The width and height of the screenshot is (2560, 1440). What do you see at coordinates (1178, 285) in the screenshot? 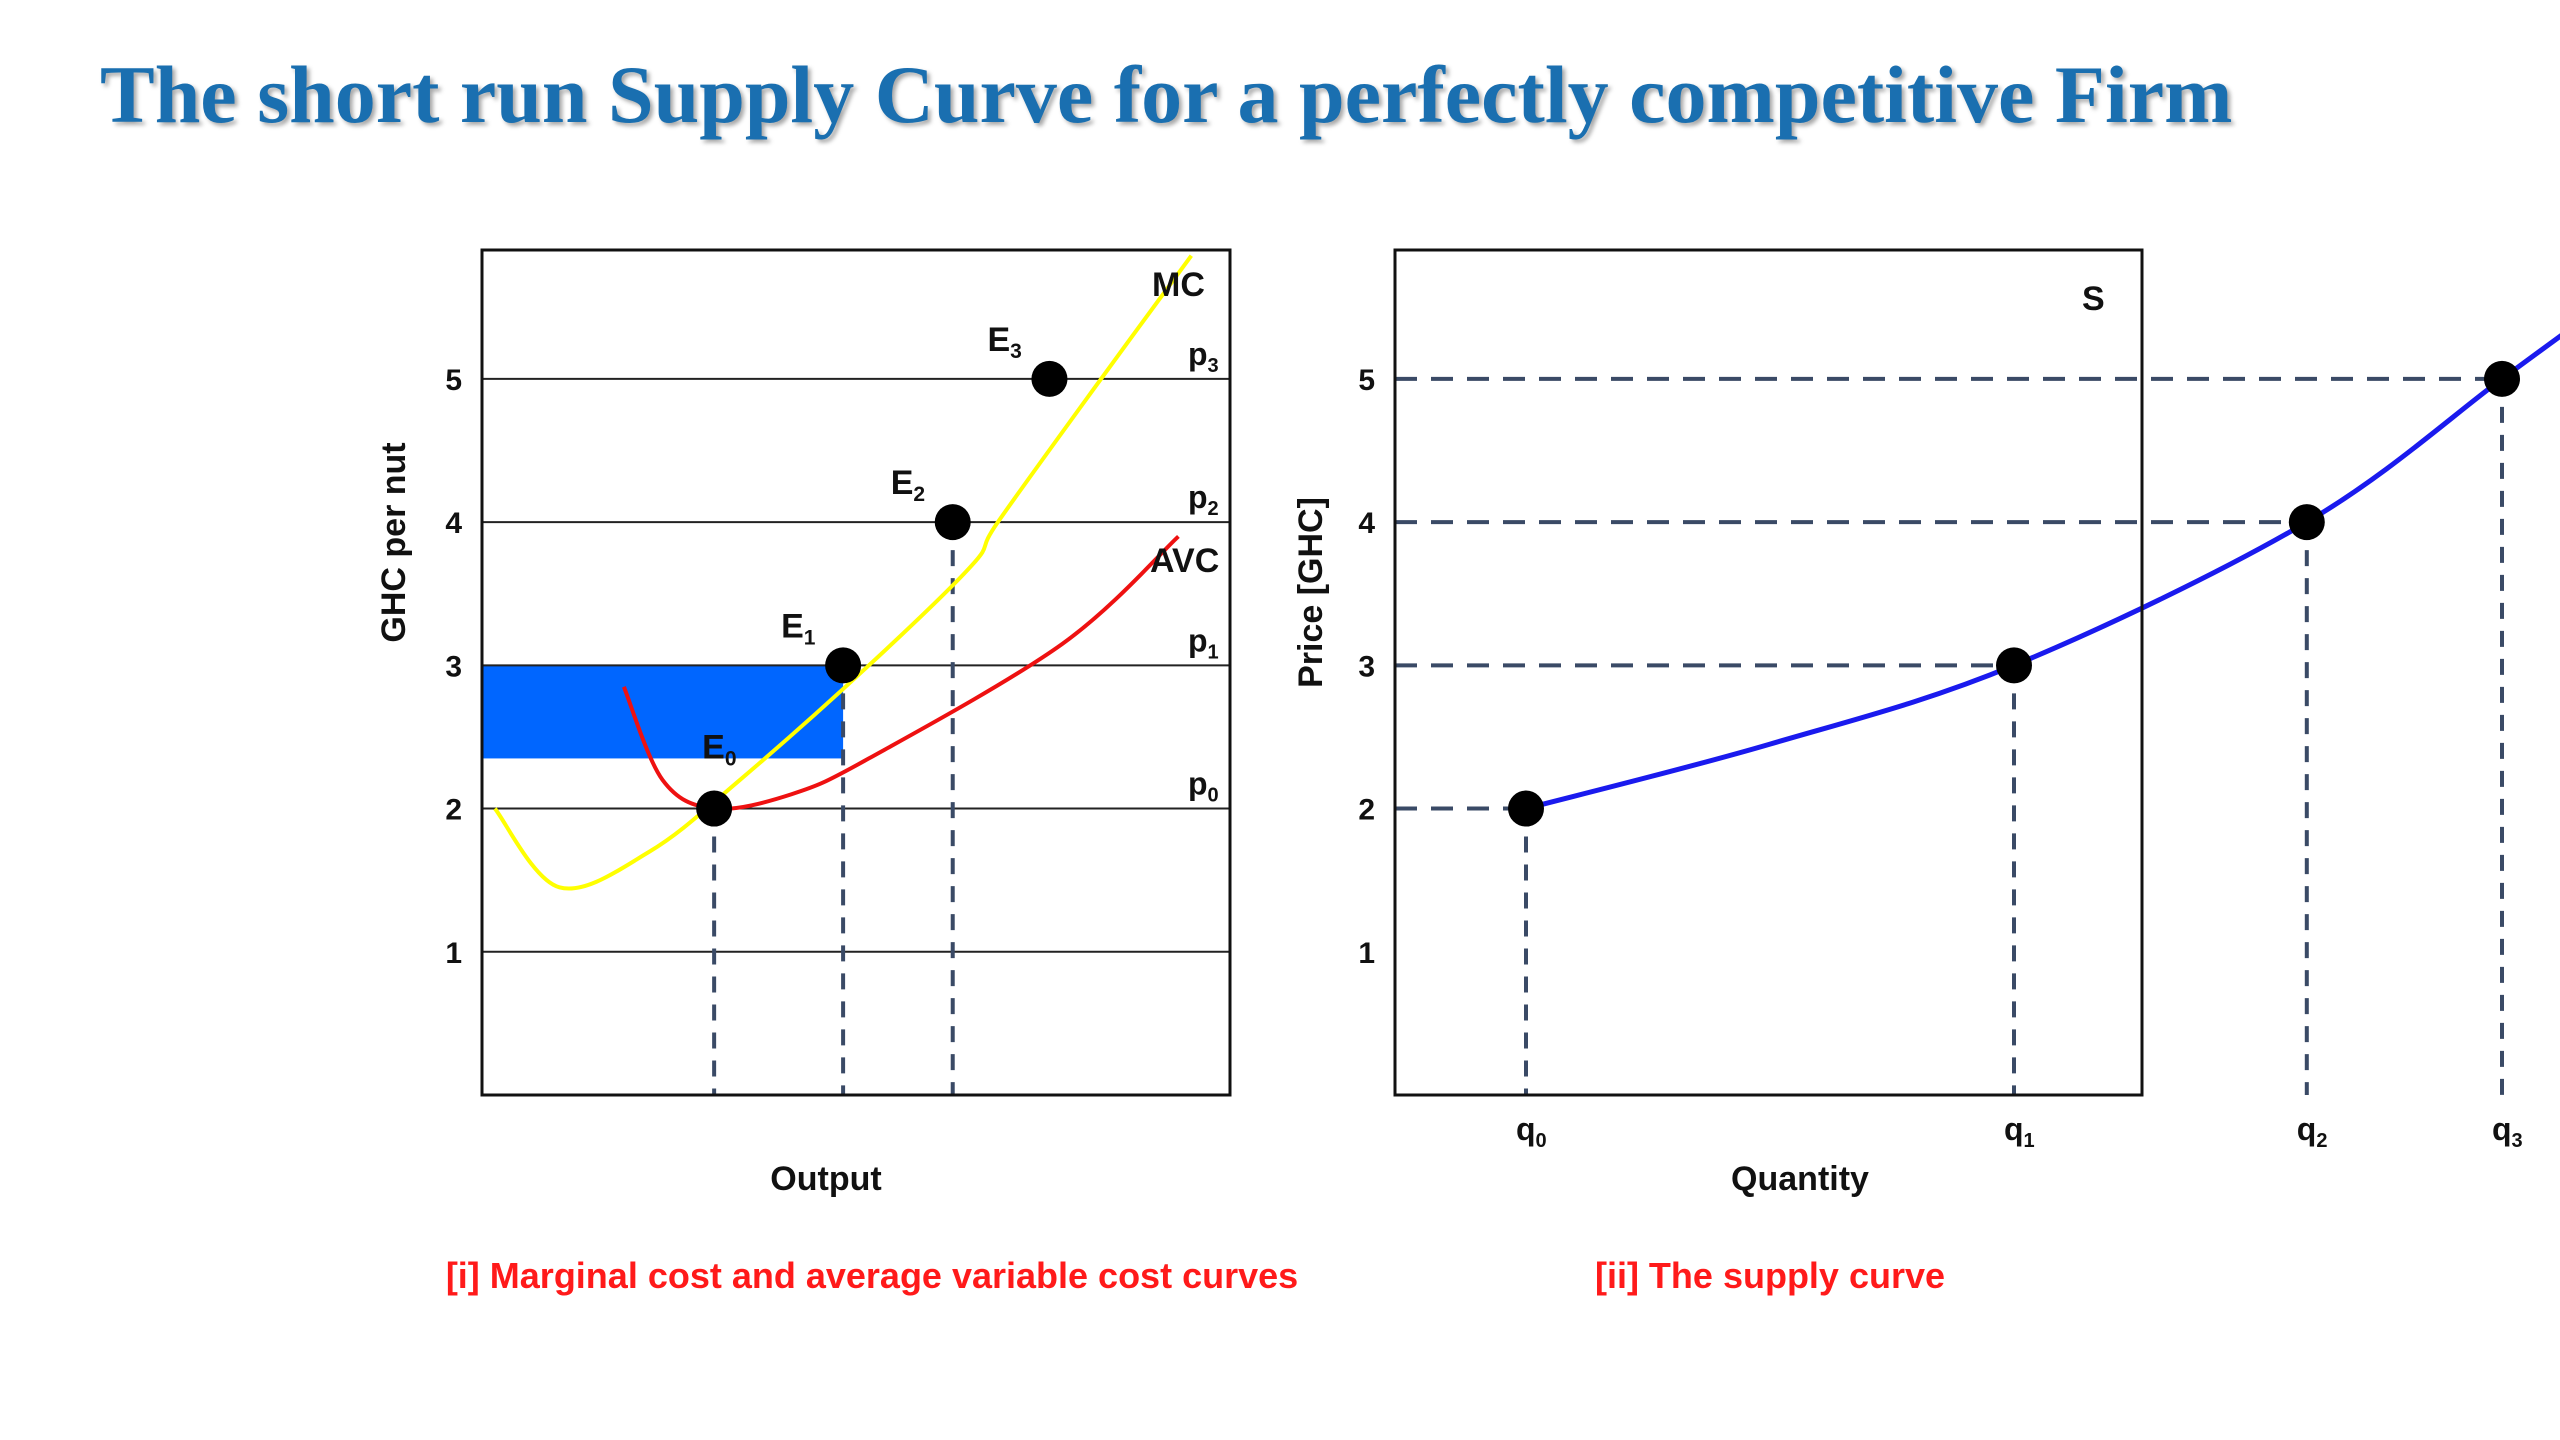
I see `series-label-mc: MC` at bounding box center [1178, 285].